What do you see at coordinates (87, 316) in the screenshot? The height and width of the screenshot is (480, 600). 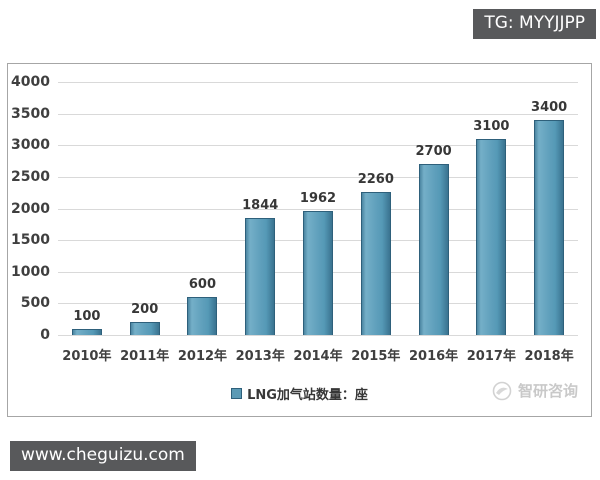 I see `bar-value-label: 100` at bounding box center [87, 316].